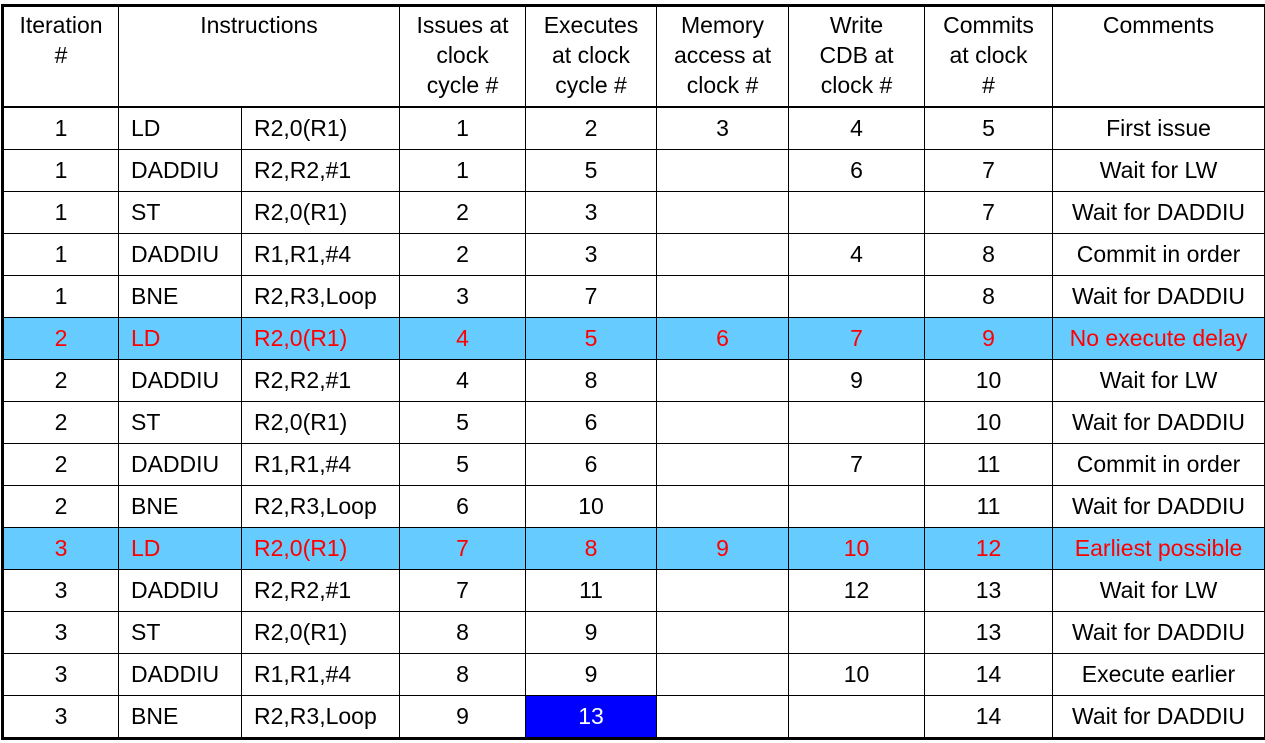 Image resolution: width=1265 pixels, height=743 pixels. I want to click on table-row: 1 DADDIU R1,R1,#4 2 3 4 8 Commit in order, so click(633, 254).